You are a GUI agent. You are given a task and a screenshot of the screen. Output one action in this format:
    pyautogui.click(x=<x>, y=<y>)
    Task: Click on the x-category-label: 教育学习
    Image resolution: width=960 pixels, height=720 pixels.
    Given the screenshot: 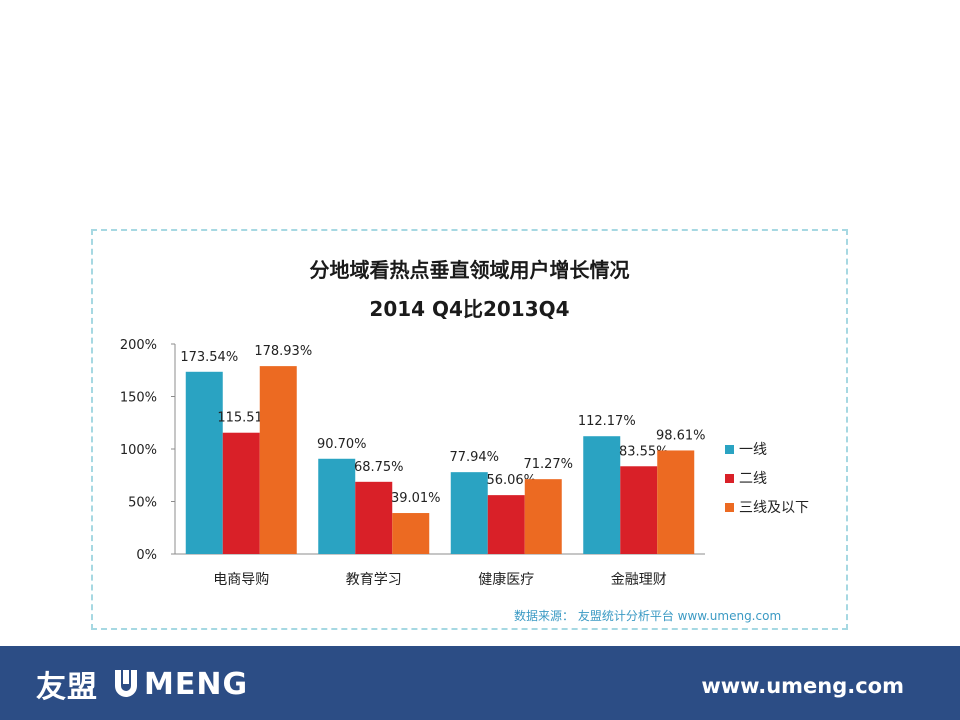 What is the action you would take?
    pyautogui.click(x=374, y=580)
    